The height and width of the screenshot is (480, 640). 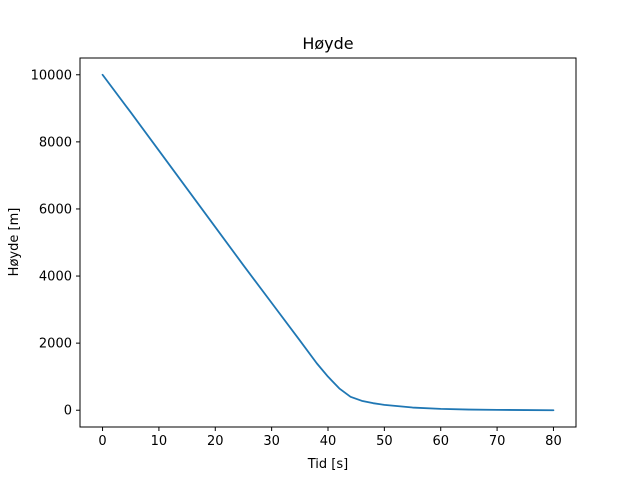 I want to click on y-tick-label: 2000, so click(x=55, y=344).